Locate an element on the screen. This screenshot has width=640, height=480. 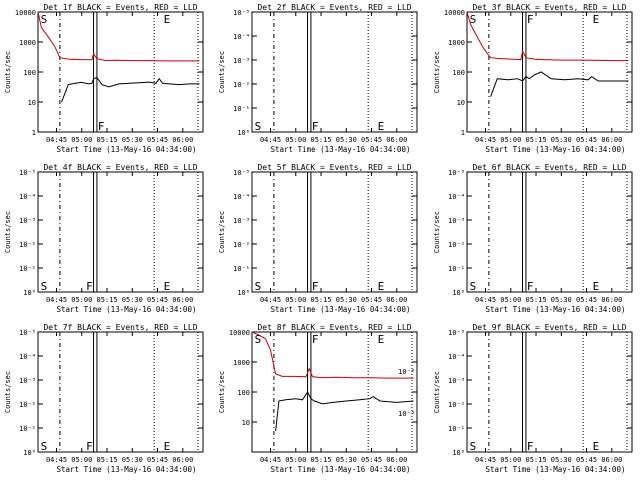
panel-title: Det 6f BLACK = Events, RED = LLD is located at coordinates (549, 167).